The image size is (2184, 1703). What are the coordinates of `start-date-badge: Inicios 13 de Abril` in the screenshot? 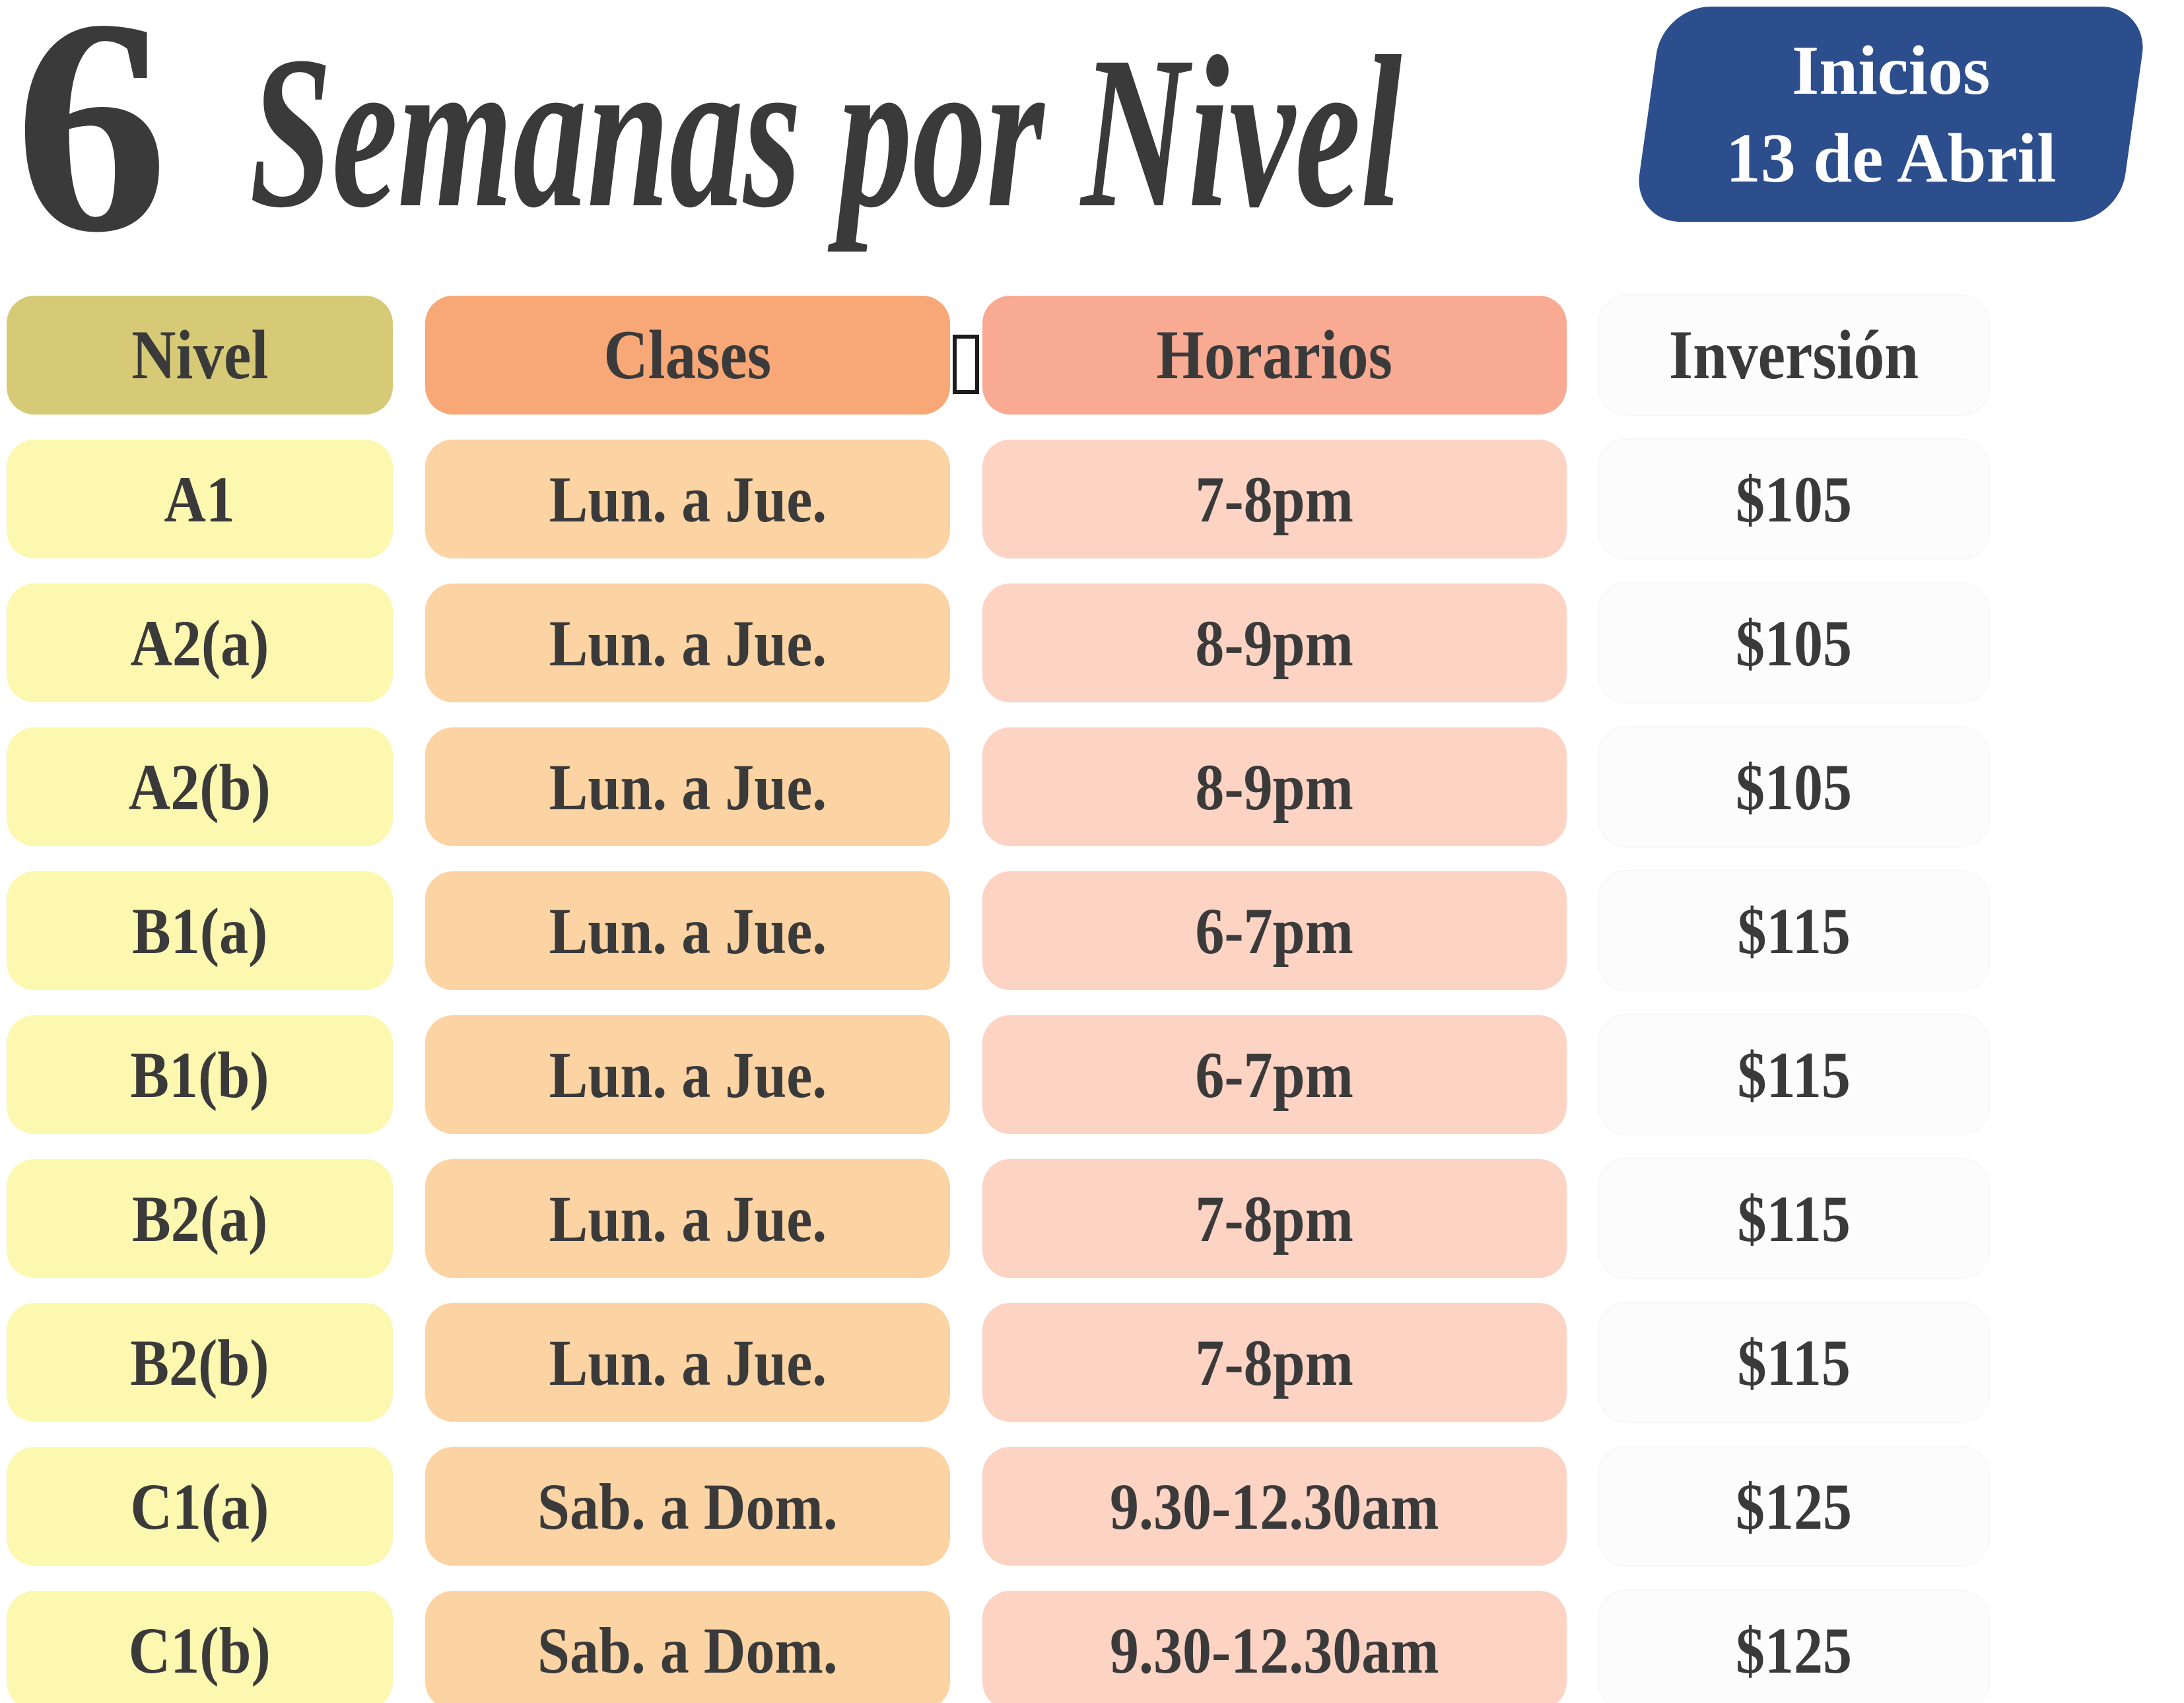 It's located at (1891, 114).